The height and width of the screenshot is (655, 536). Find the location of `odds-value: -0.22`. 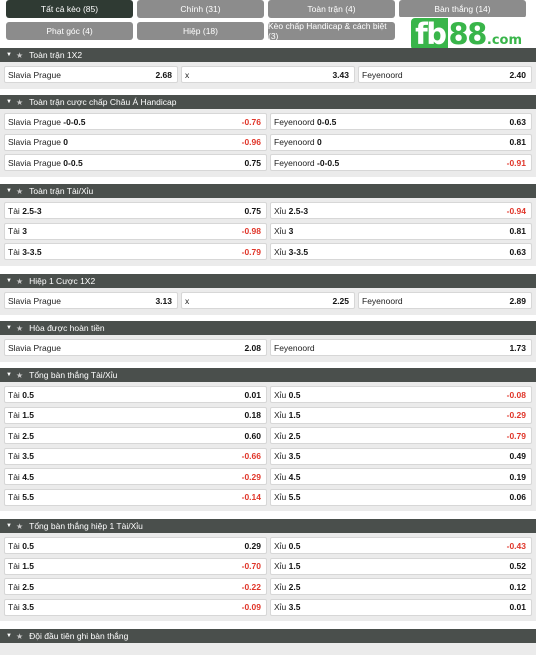

odds-value: -0.22 is located at coordinates (251, 586).